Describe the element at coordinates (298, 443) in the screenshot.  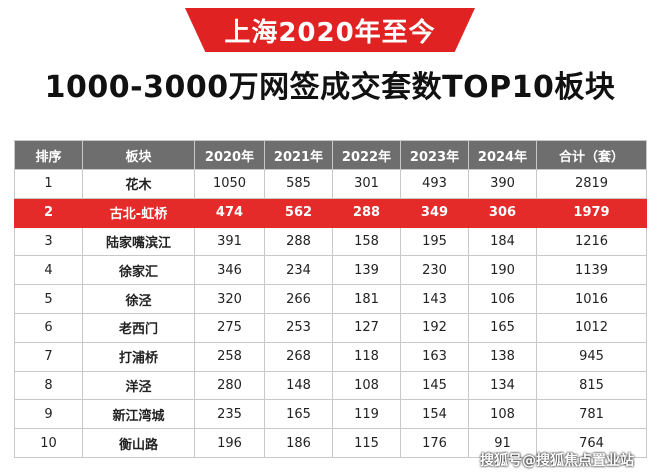
I see `y2021-cell: 186` at that location.